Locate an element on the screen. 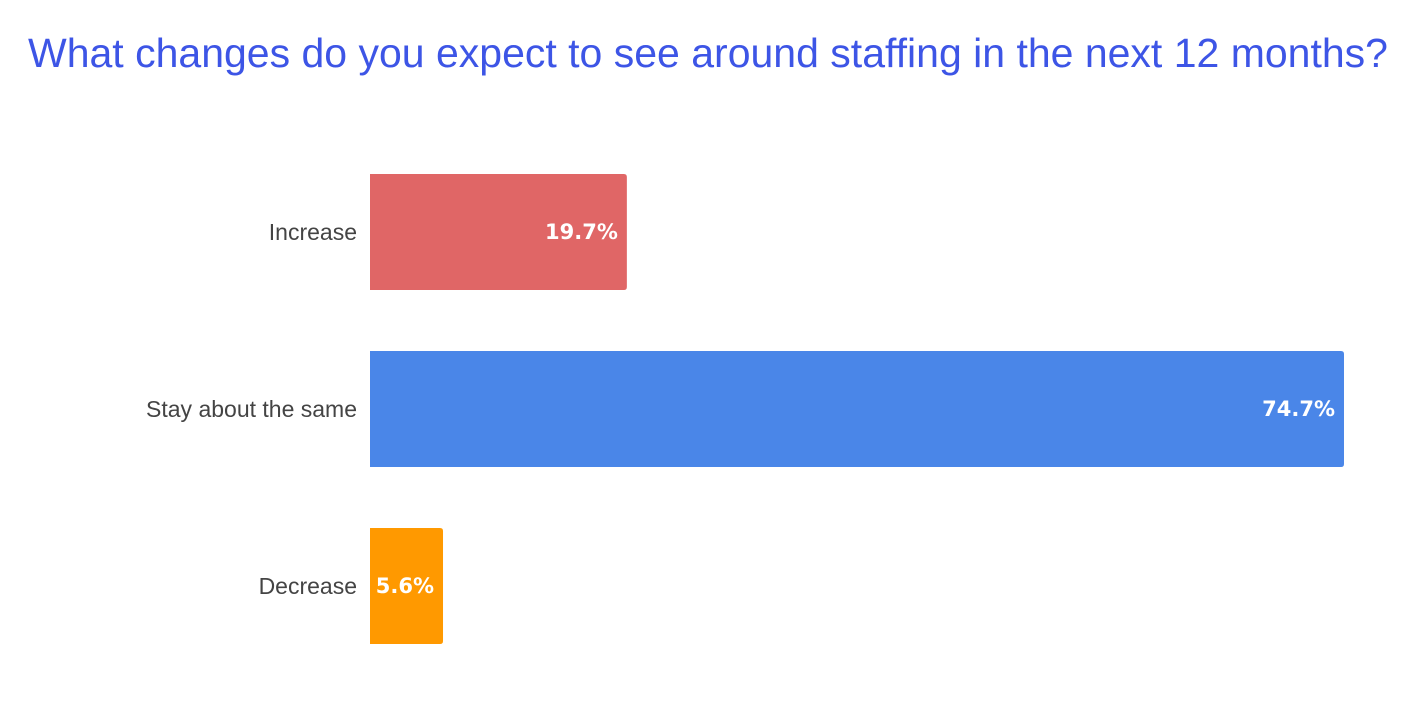  category-label-stay-about-the-same: Stay about the same is located at coordinates (251, 409).